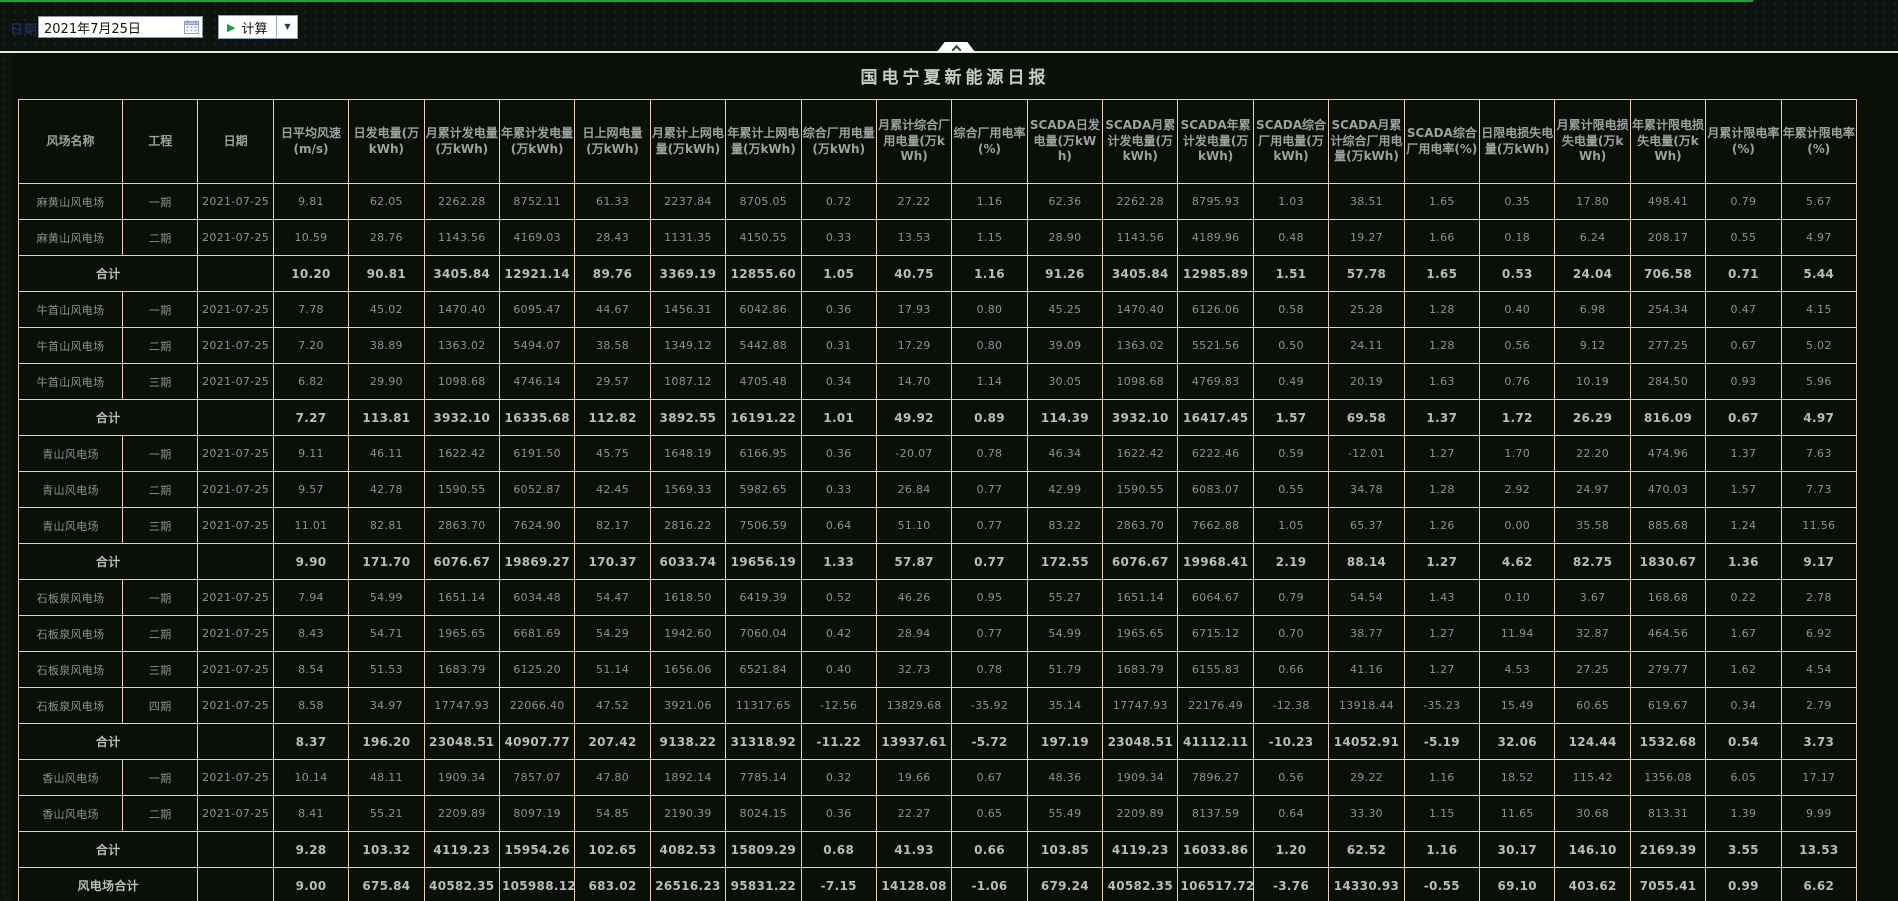  What do you see at coordinates (537, 705) in the screenshot?
I see `value-cell: 22066.40` at bounding box center [537, 705].